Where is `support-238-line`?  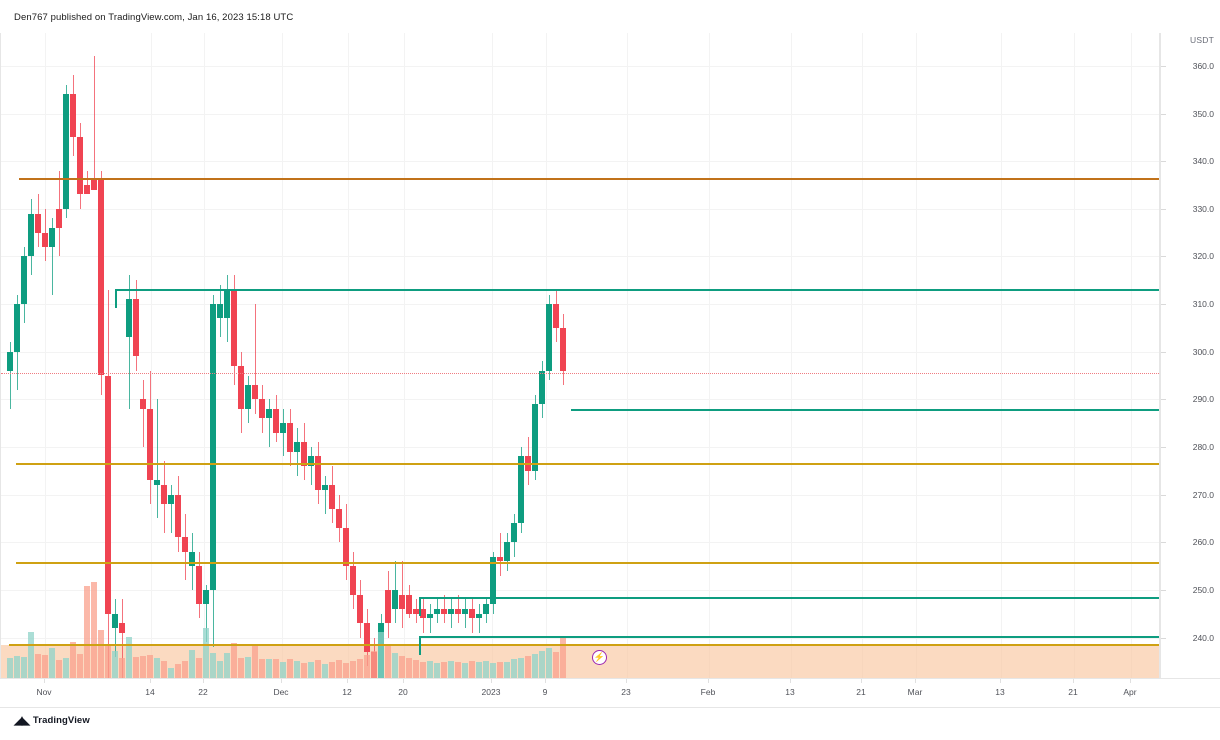 support-238-line is located at coordinates (584, 644).